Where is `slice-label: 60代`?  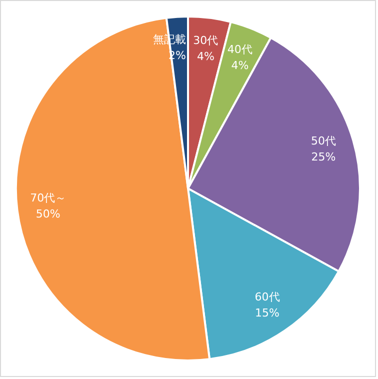
slice-label: 60代 is located at coordinates (267, 297).